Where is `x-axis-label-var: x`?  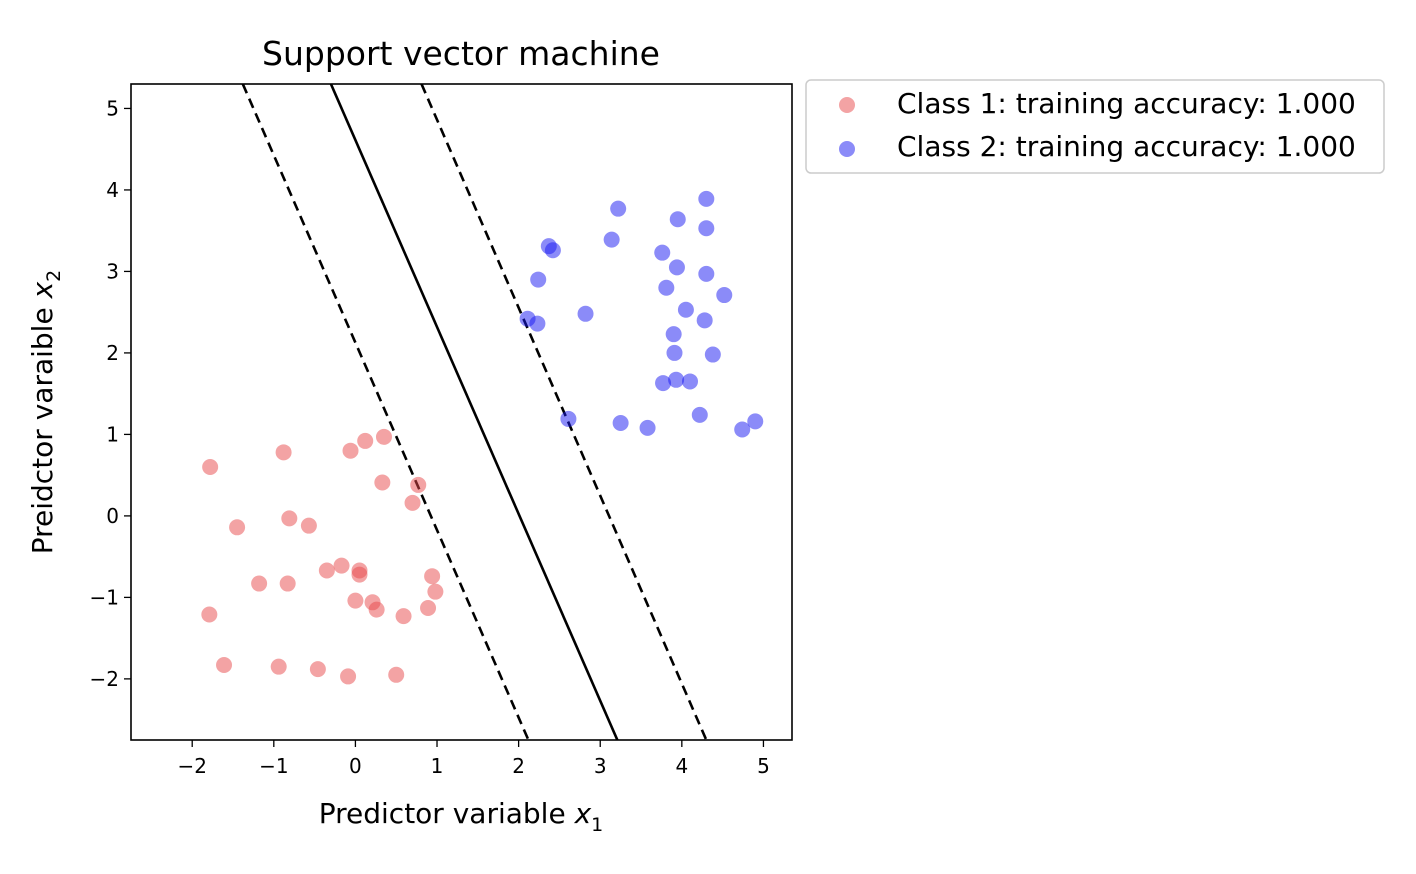 x-axis-label-var: x is located at coordinates (583, 813).